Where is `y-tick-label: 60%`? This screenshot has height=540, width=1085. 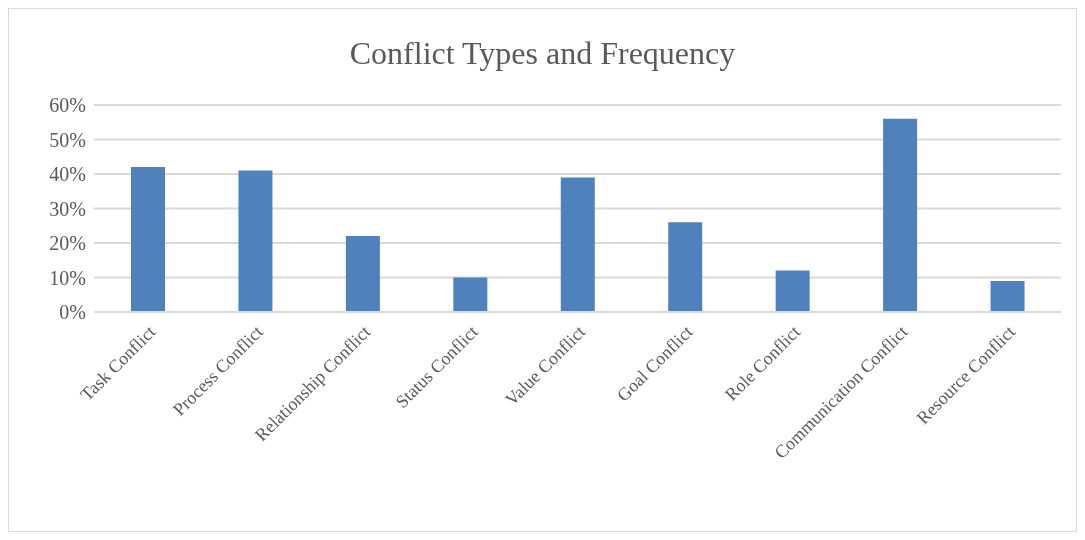
y-tick-label: 60% is located at coordinates (67, 105).